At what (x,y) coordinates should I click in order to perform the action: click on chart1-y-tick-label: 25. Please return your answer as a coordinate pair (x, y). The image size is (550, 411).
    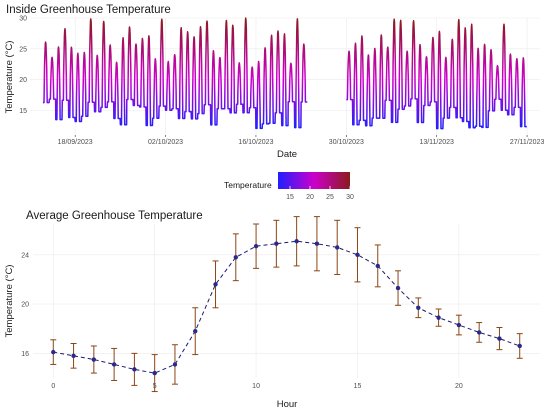
    Looking at the image, I should click on (23, 49).